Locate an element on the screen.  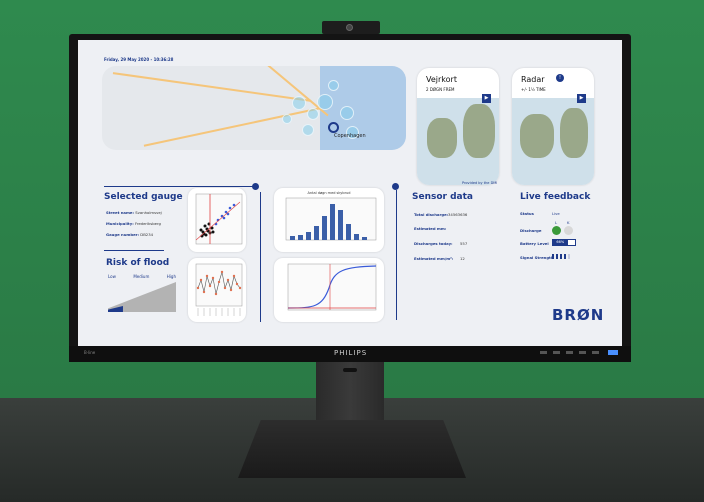
scatter-chart is located at coordinates (219, 219).